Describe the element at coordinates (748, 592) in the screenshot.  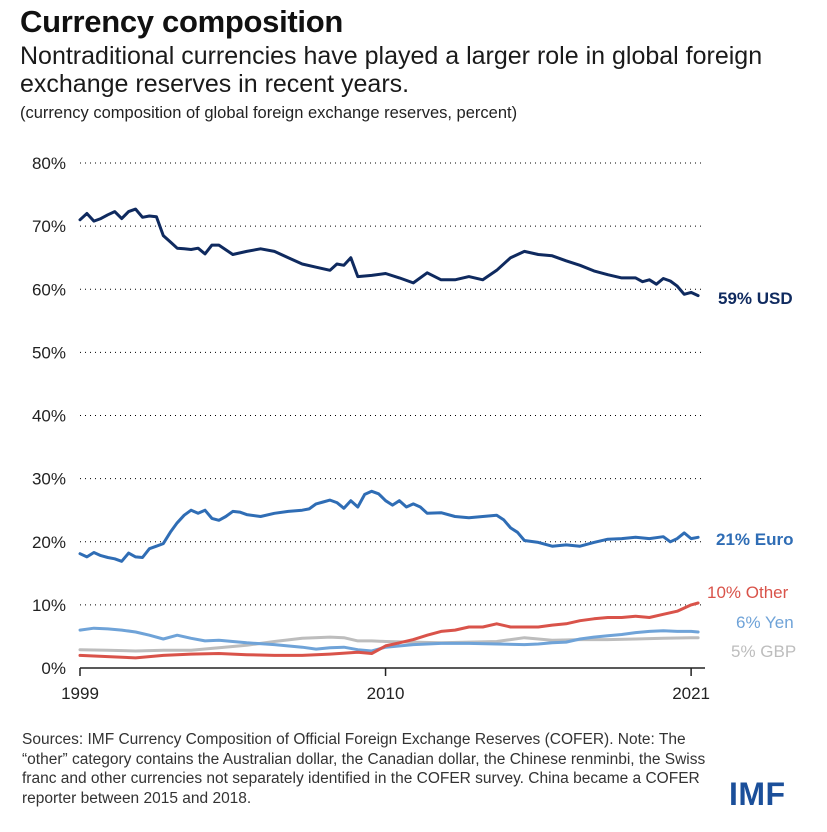
I see `end-label-other: 10% Other` at that location.